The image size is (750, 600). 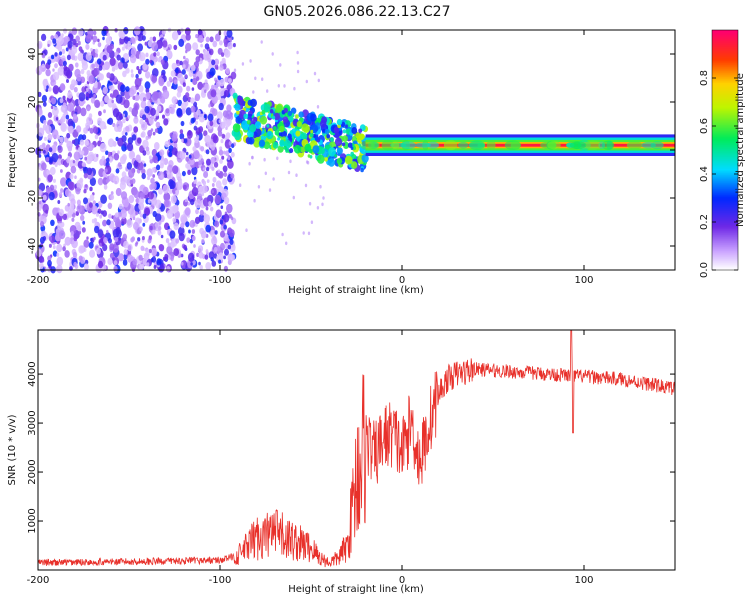 I want to click on colorbar-label: Normalized spectral amplitude, so click(x=740, y=150).